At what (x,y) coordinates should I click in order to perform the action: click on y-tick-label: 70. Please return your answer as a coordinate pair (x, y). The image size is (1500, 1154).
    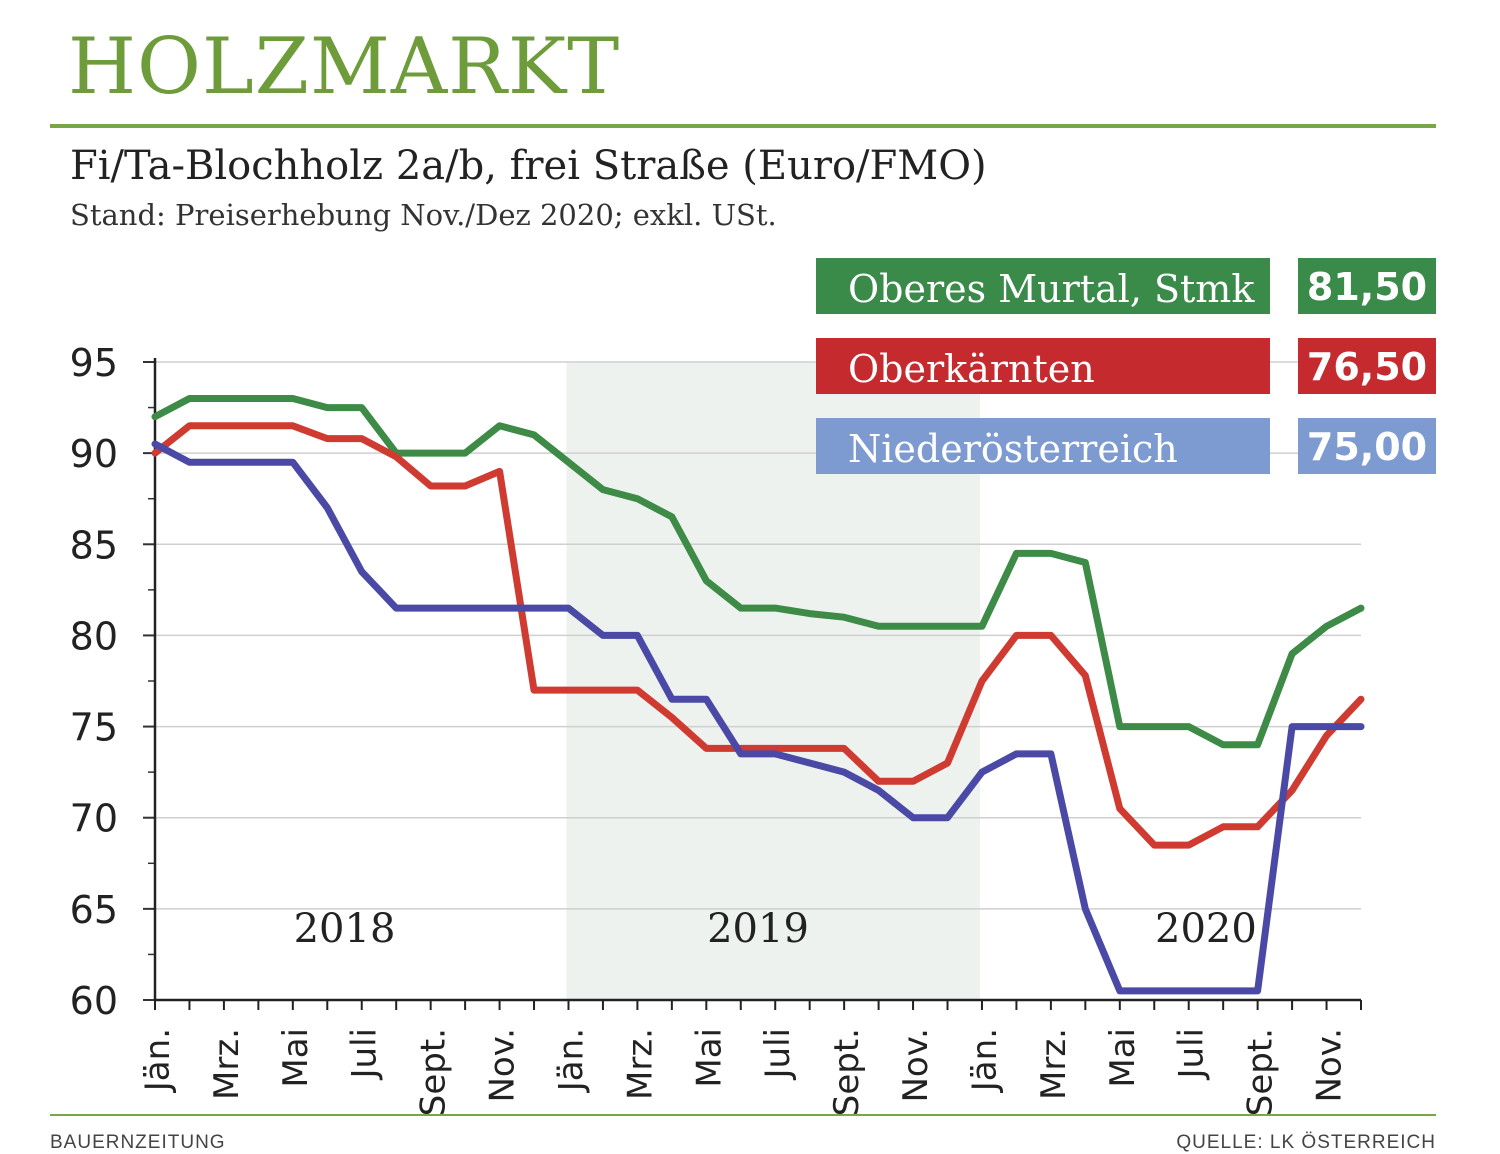
    Looking at the image, I should click on (94, 819).